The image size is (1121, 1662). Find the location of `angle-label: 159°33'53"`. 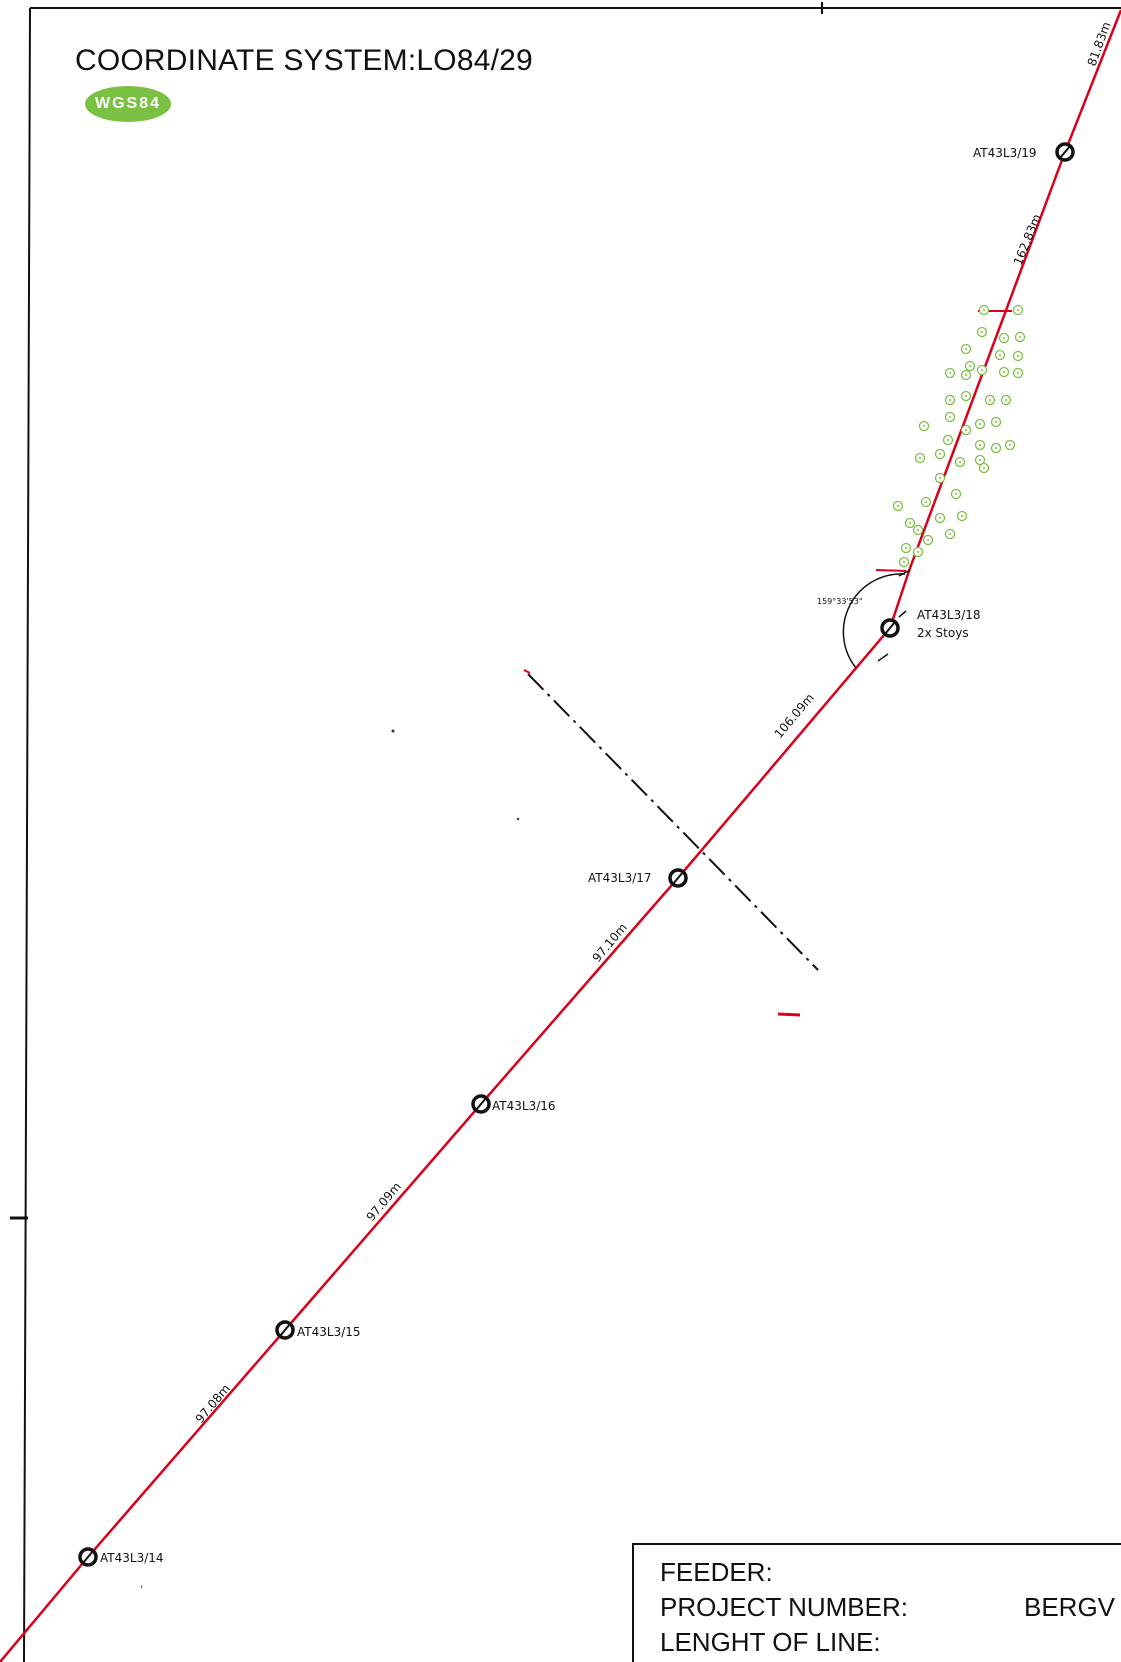

angle-label: 159°33'53" is located at coordinates (840, 601).